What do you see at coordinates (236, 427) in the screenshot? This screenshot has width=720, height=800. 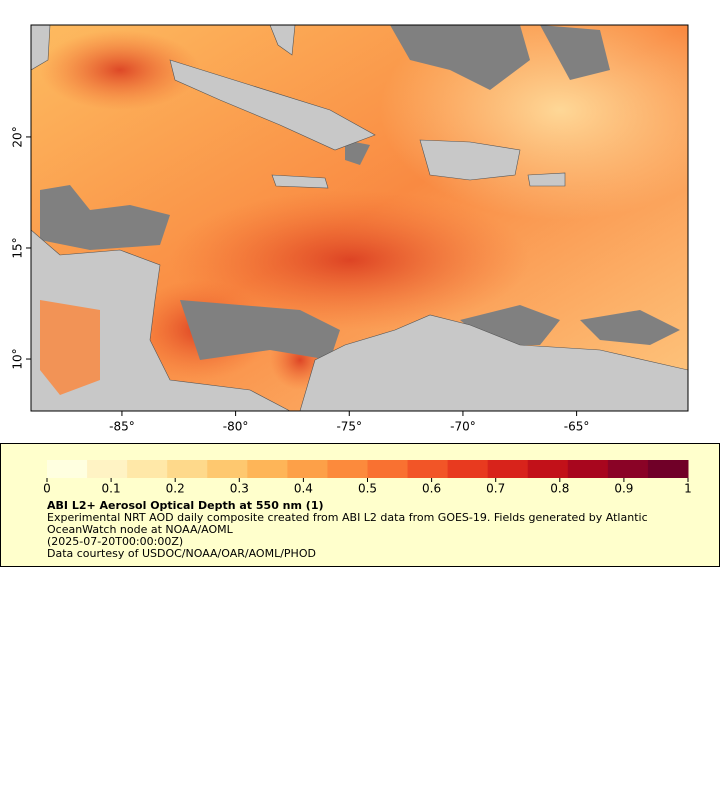 I see `x-tick-label: -80°` at bounding box center [236, 427].